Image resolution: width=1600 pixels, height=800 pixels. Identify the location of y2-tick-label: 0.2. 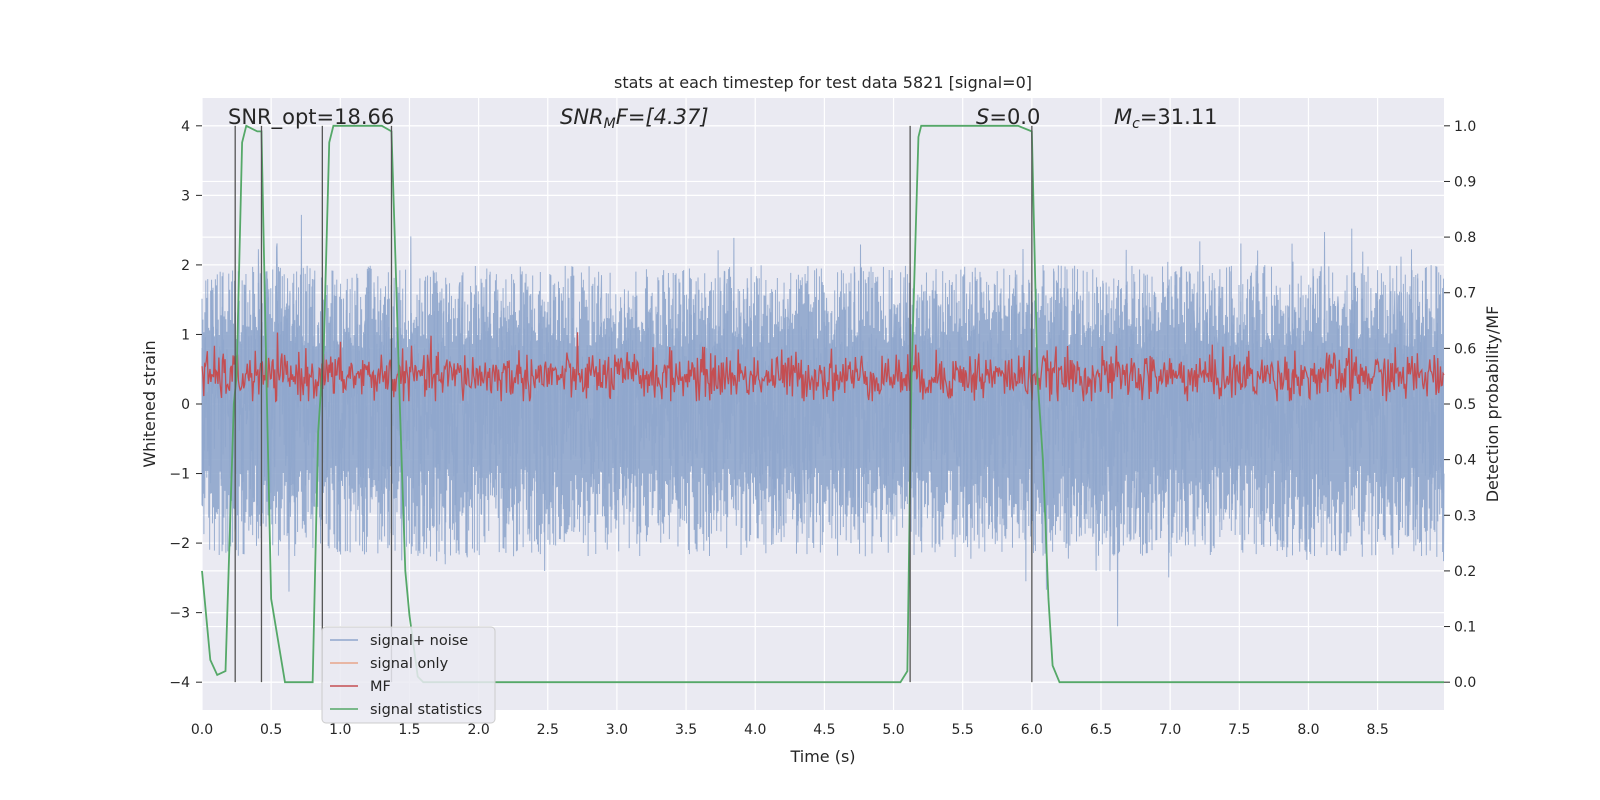
(1465, 572).